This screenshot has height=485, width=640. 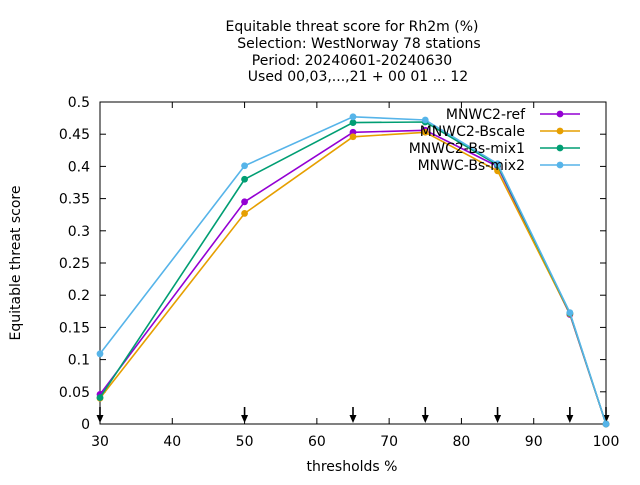 What do you see at coordinates (606, 442) in the screenshot?
I see `x-tick-label: 100` at bounding box center [606, 442].